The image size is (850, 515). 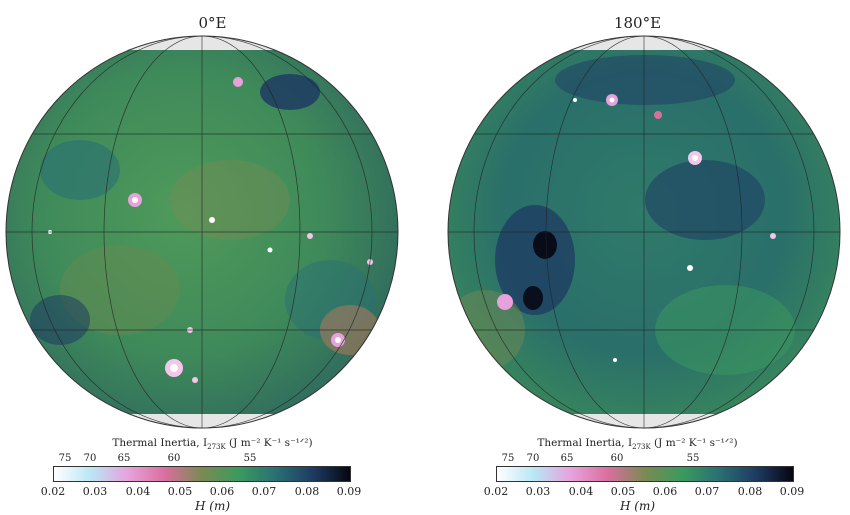 What do you see at coordinates (212, 23) in the screenshot?
I see `globe-title: 0°E` at bounding box center [212, 23].